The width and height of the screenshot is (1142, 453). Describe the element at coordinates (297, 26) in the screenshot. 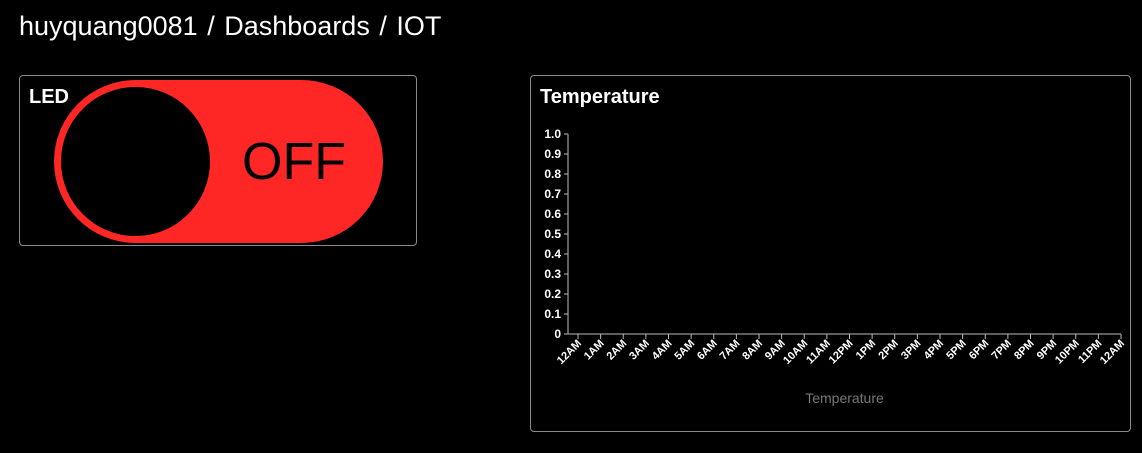

I see `breadcrumb-dashboards-link: Dashboards` at that location.